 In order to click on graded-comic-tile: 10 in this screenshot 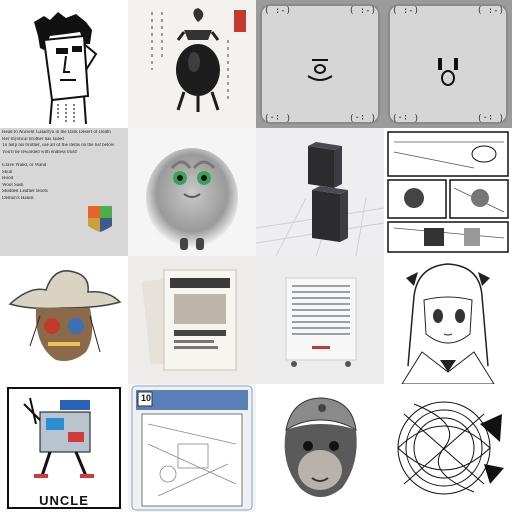, I will do `click(192, 448)`.